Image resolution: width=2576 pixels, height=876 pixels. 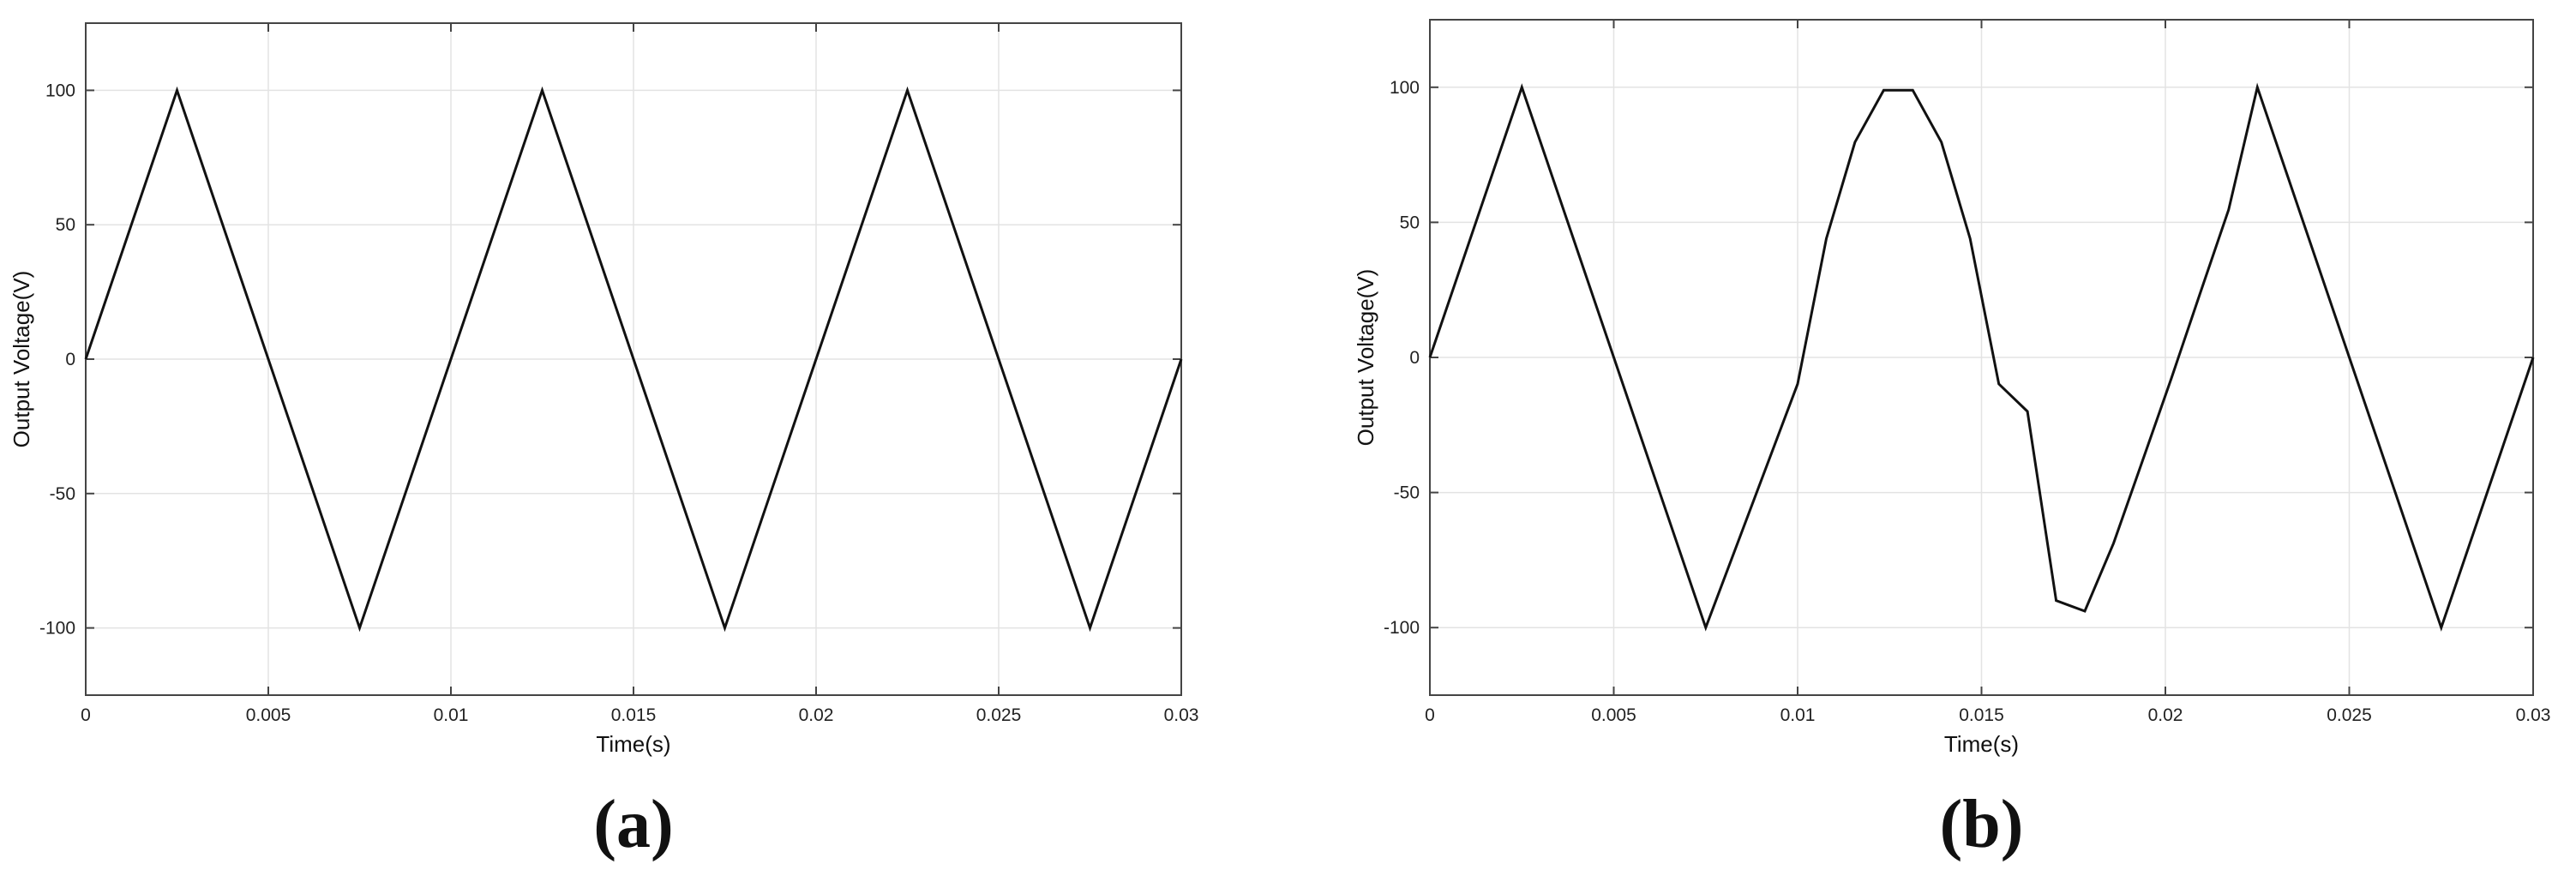 I want to click on panel-label: (a), so click(x=633, y=824).